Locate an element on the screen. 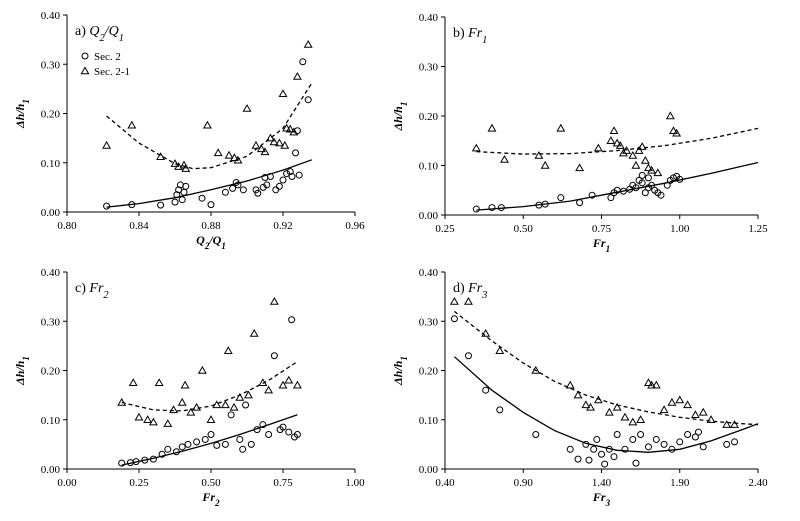 This screenshot has width=800, height=521. x-tick-label: 0.80 is located at coordinates (67, 226).